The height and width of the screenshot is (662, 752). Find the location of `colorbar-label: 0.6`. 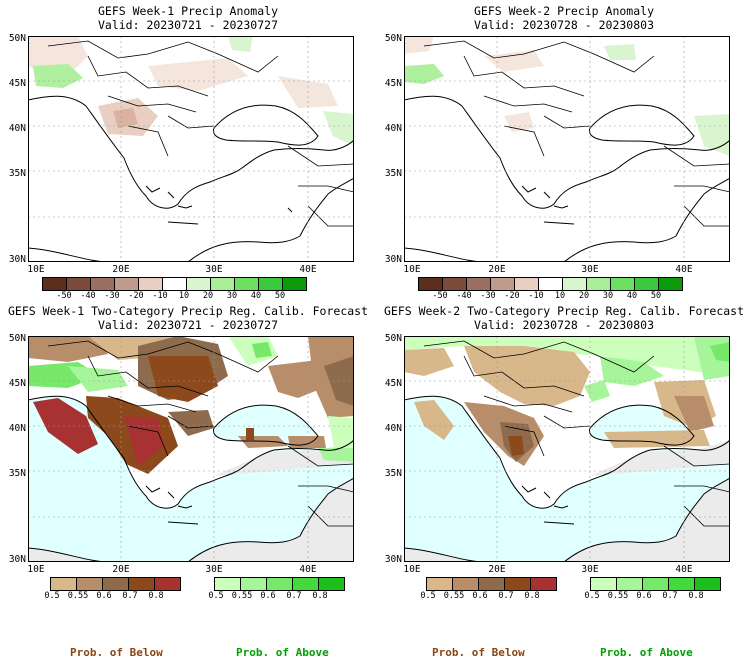

colorbar-label: 0.6 is located at coordinates (644, 596).